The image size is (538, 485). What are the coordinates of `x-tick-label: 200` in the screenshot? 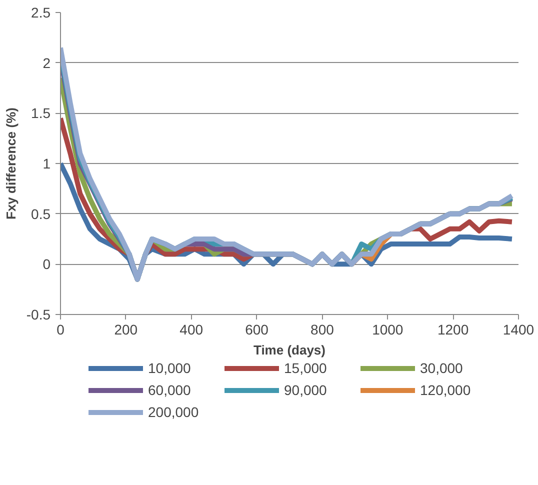 It's located at (126, 330).